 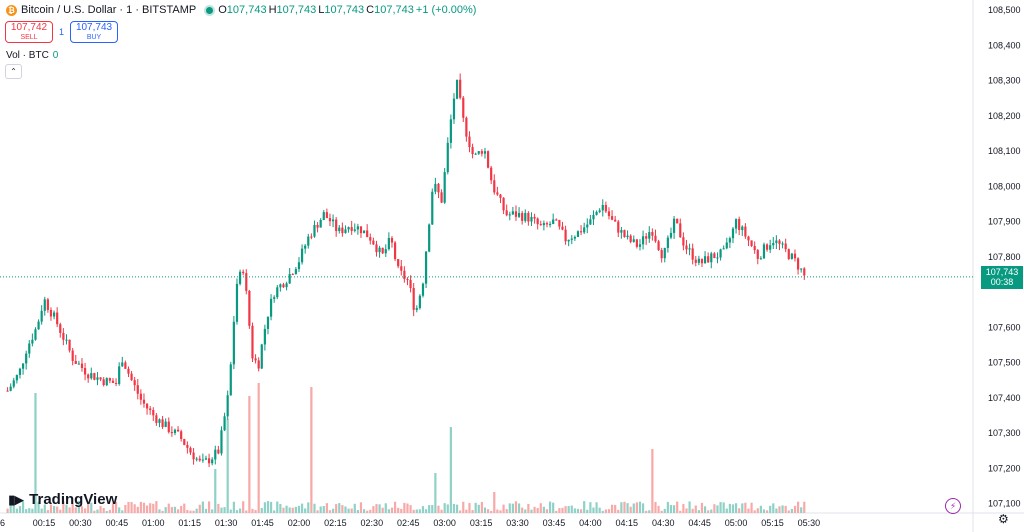 What do you see at coordinates (953, 506) in the screenshot?
I see `lightning-icon: ⚡` at bounding box center [953, 506].